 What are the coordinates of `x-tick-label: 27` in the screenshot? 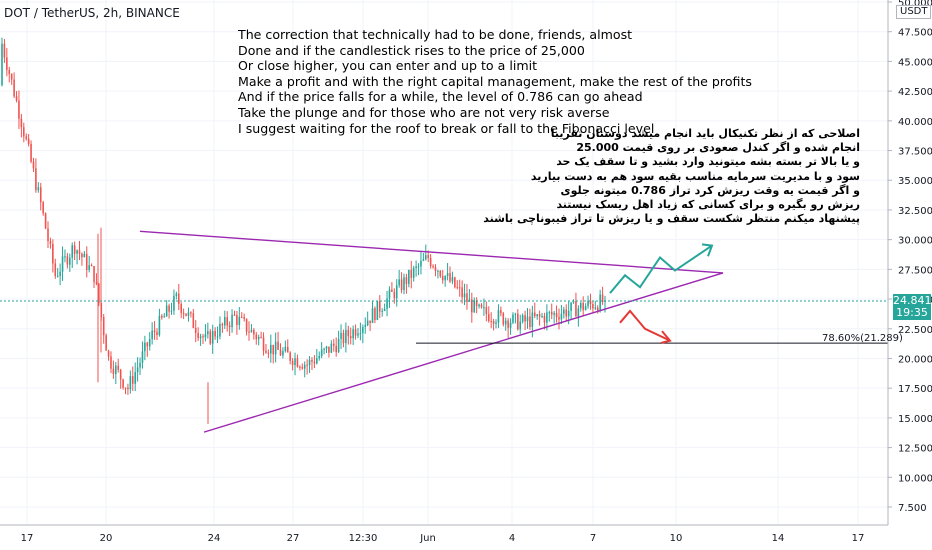 It's located at (293, 538).